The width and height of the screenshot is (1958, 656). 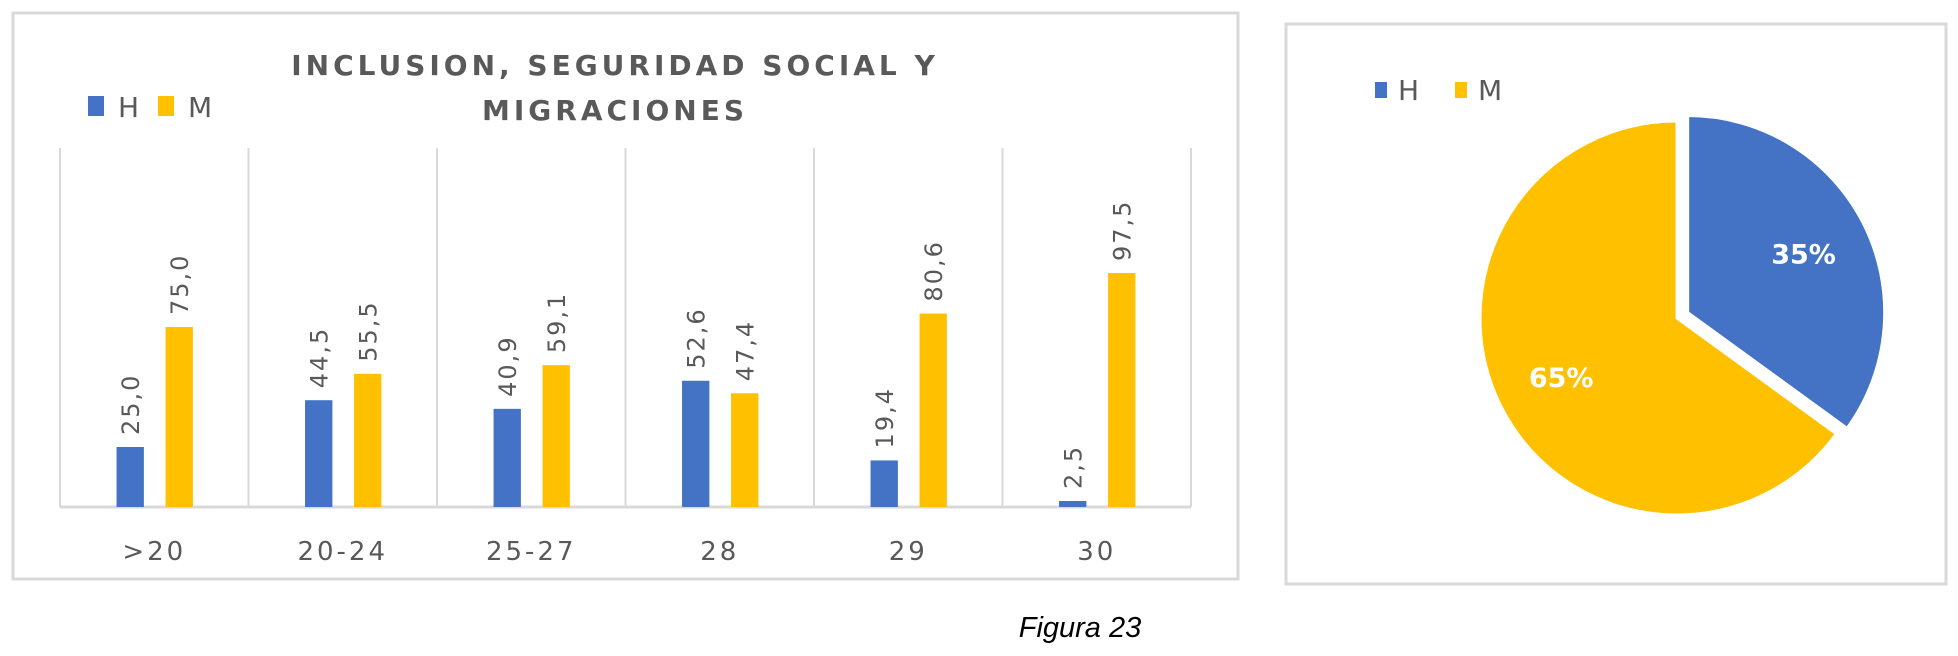 I want to click on data-label: 44,5, so click(x=320, y=357).